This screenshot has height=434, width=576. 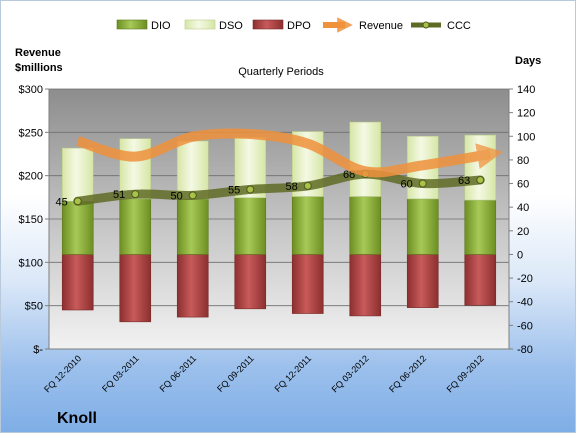 I want to click on x-tick-label: FQ 09-2011, so click(x=235, y=373).